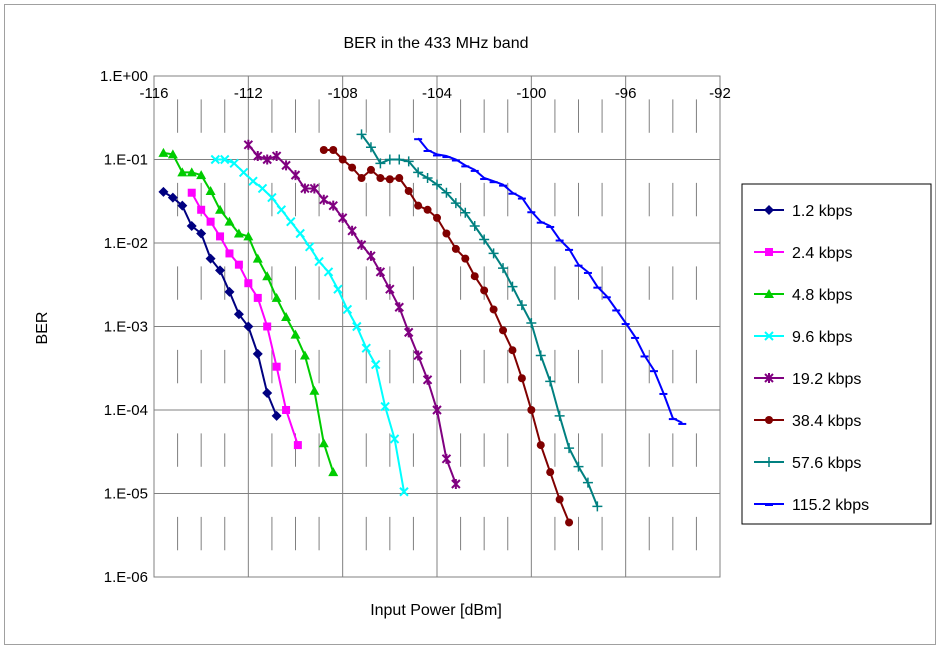  I want to click on legend-item: 4.8 kbps, so click(803, 295).